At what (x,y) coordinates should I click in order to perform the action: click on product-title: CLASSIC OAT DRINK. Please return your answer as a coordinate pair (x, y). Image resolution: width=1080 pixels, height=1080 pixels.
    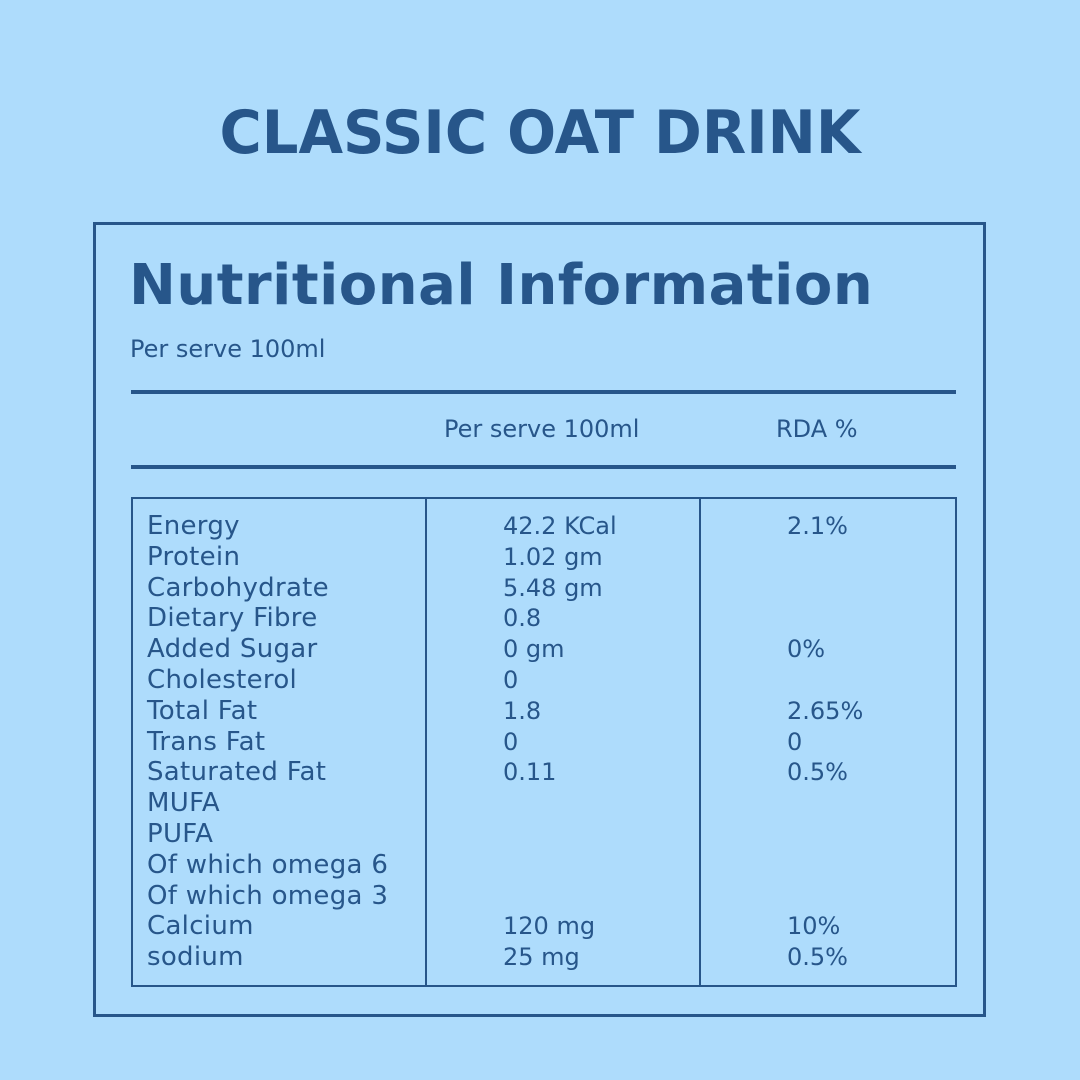
    Looking at the image, I should click on (540, 133).